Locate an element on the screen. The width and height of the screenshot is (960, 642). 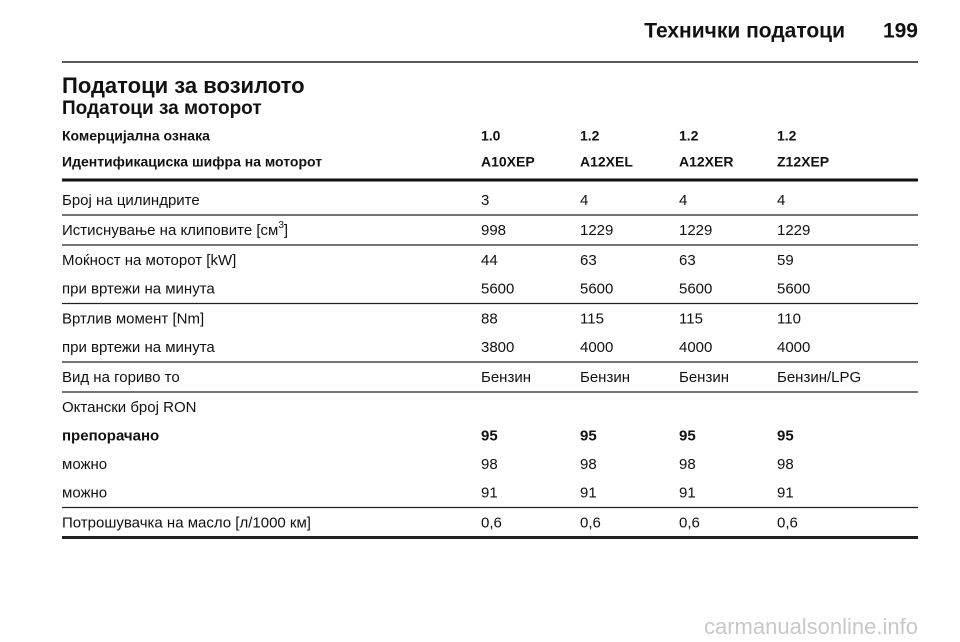
cell: 44 is located at coordinates (489, 260).